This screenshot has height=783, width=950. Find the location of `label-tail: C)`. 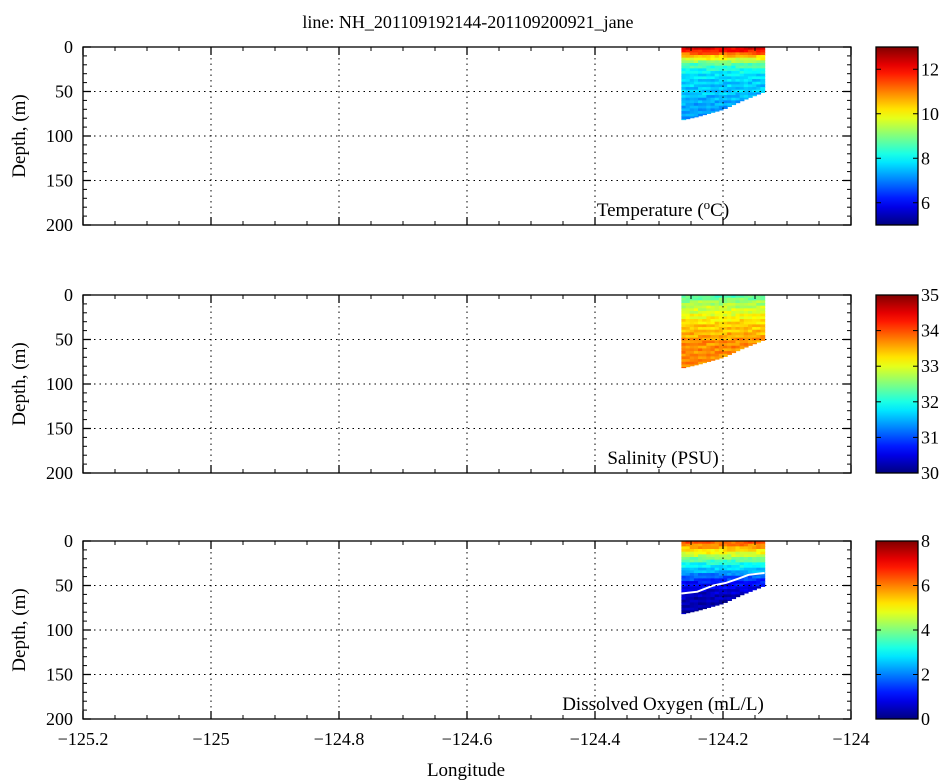

label-tail: C) is located at coordinates (719, 210).